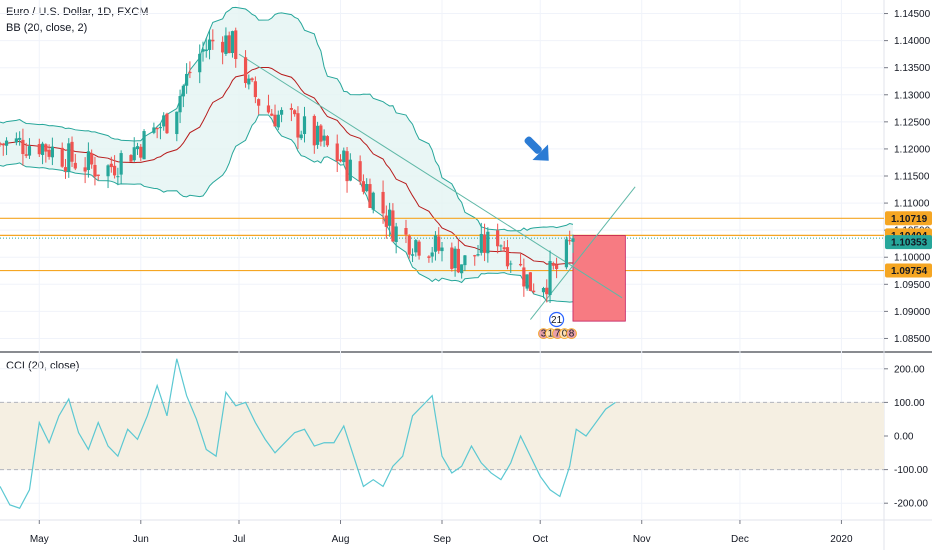 Image resolution: width=932 pixels, height=550 pixels. I want to click on trendline-up, so click(583, 253).